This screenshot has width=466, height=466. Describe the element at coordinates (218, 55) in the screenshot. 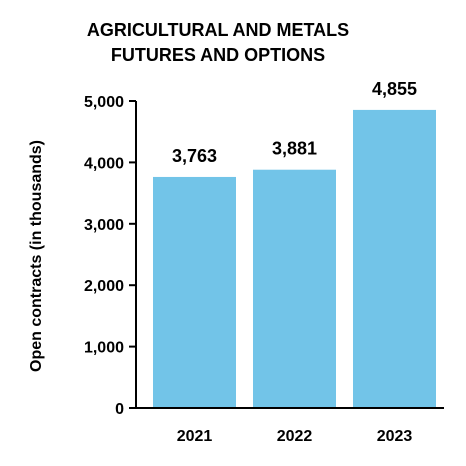

I see `chart-title-line-2: FUTURES AND OPTIONS` at that location.